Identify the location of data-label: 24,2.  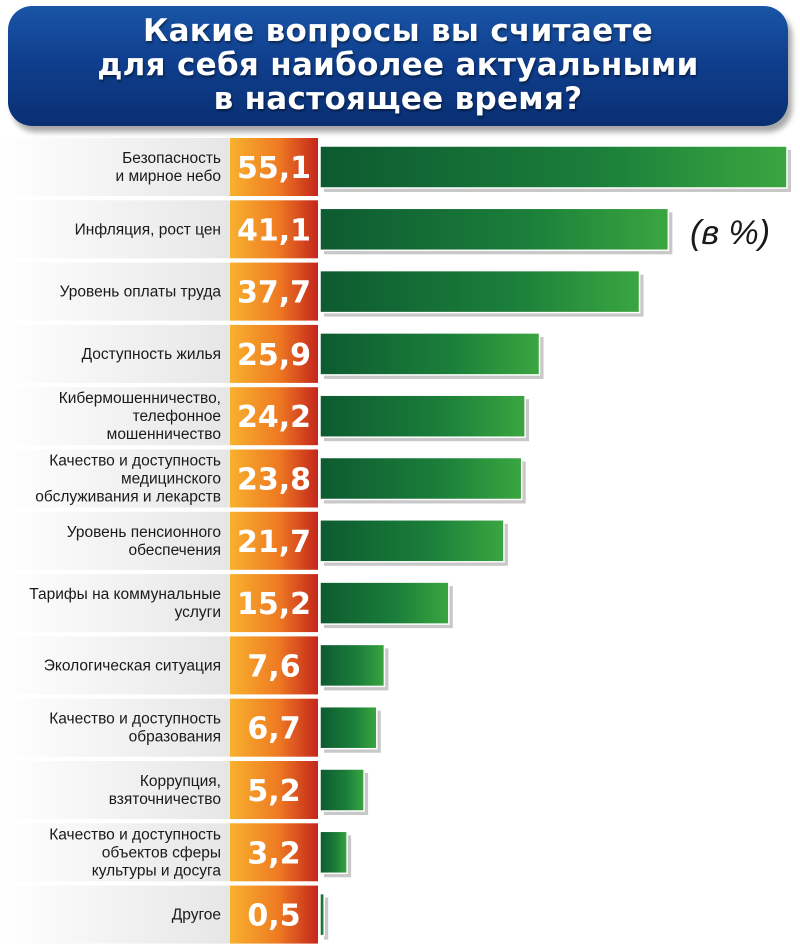
(274, 417).